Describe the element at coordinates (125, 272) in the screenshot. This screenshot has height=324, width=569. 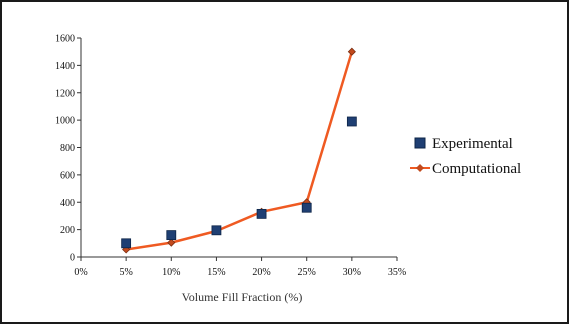
I see `x-tick-label: 5%` at that location.